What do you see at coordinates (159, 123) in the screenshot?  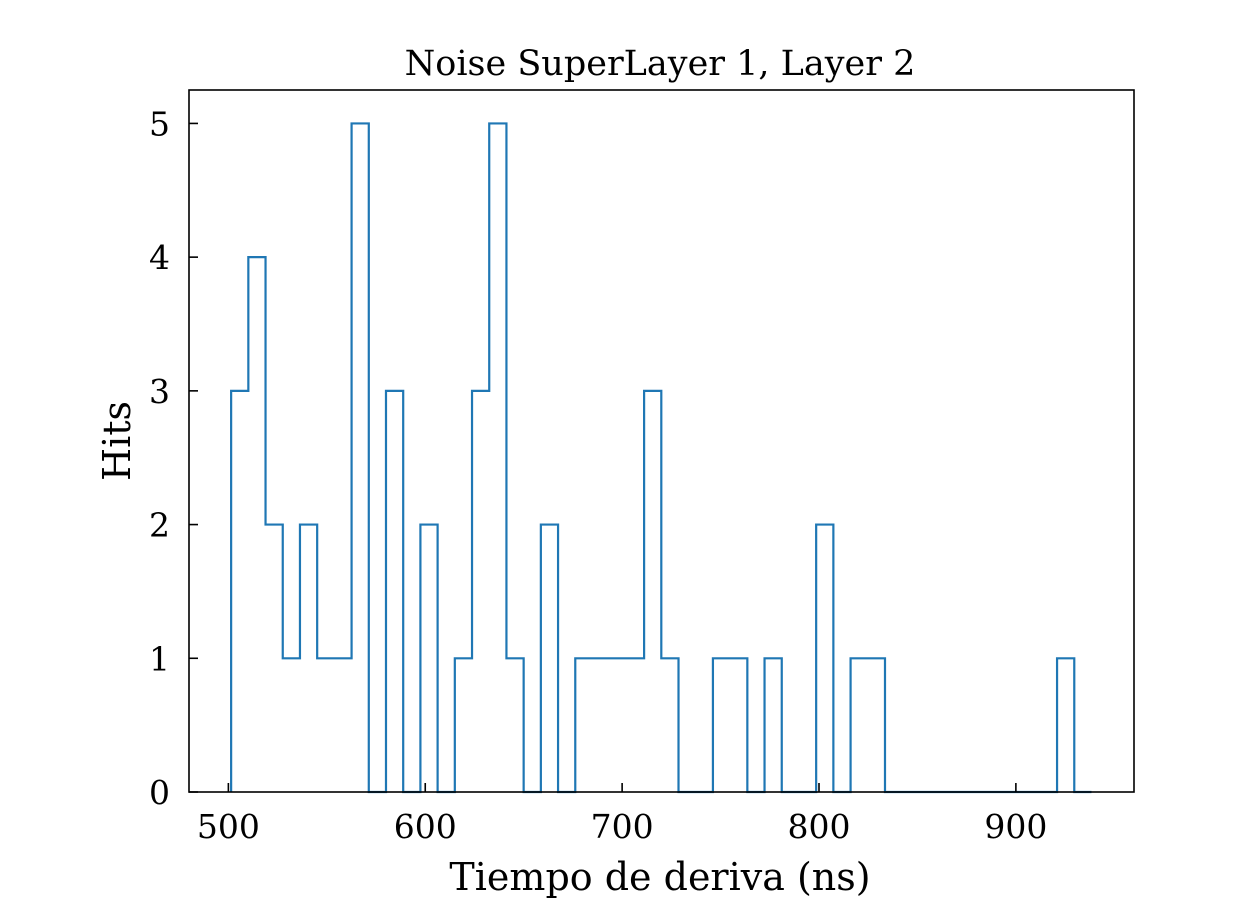 I see `y-tick-label: 5` at bounding box center [159, 123].